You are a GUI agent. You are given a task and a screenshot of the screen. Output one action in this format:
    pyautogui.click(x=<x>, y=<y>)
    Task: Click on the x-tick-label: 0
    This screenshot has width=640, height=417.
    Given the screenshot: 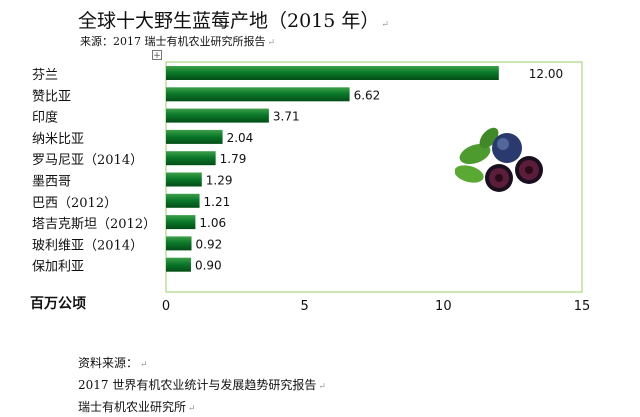 What is the action you would take?
    pyautogui.click(x=166, y=306)
    